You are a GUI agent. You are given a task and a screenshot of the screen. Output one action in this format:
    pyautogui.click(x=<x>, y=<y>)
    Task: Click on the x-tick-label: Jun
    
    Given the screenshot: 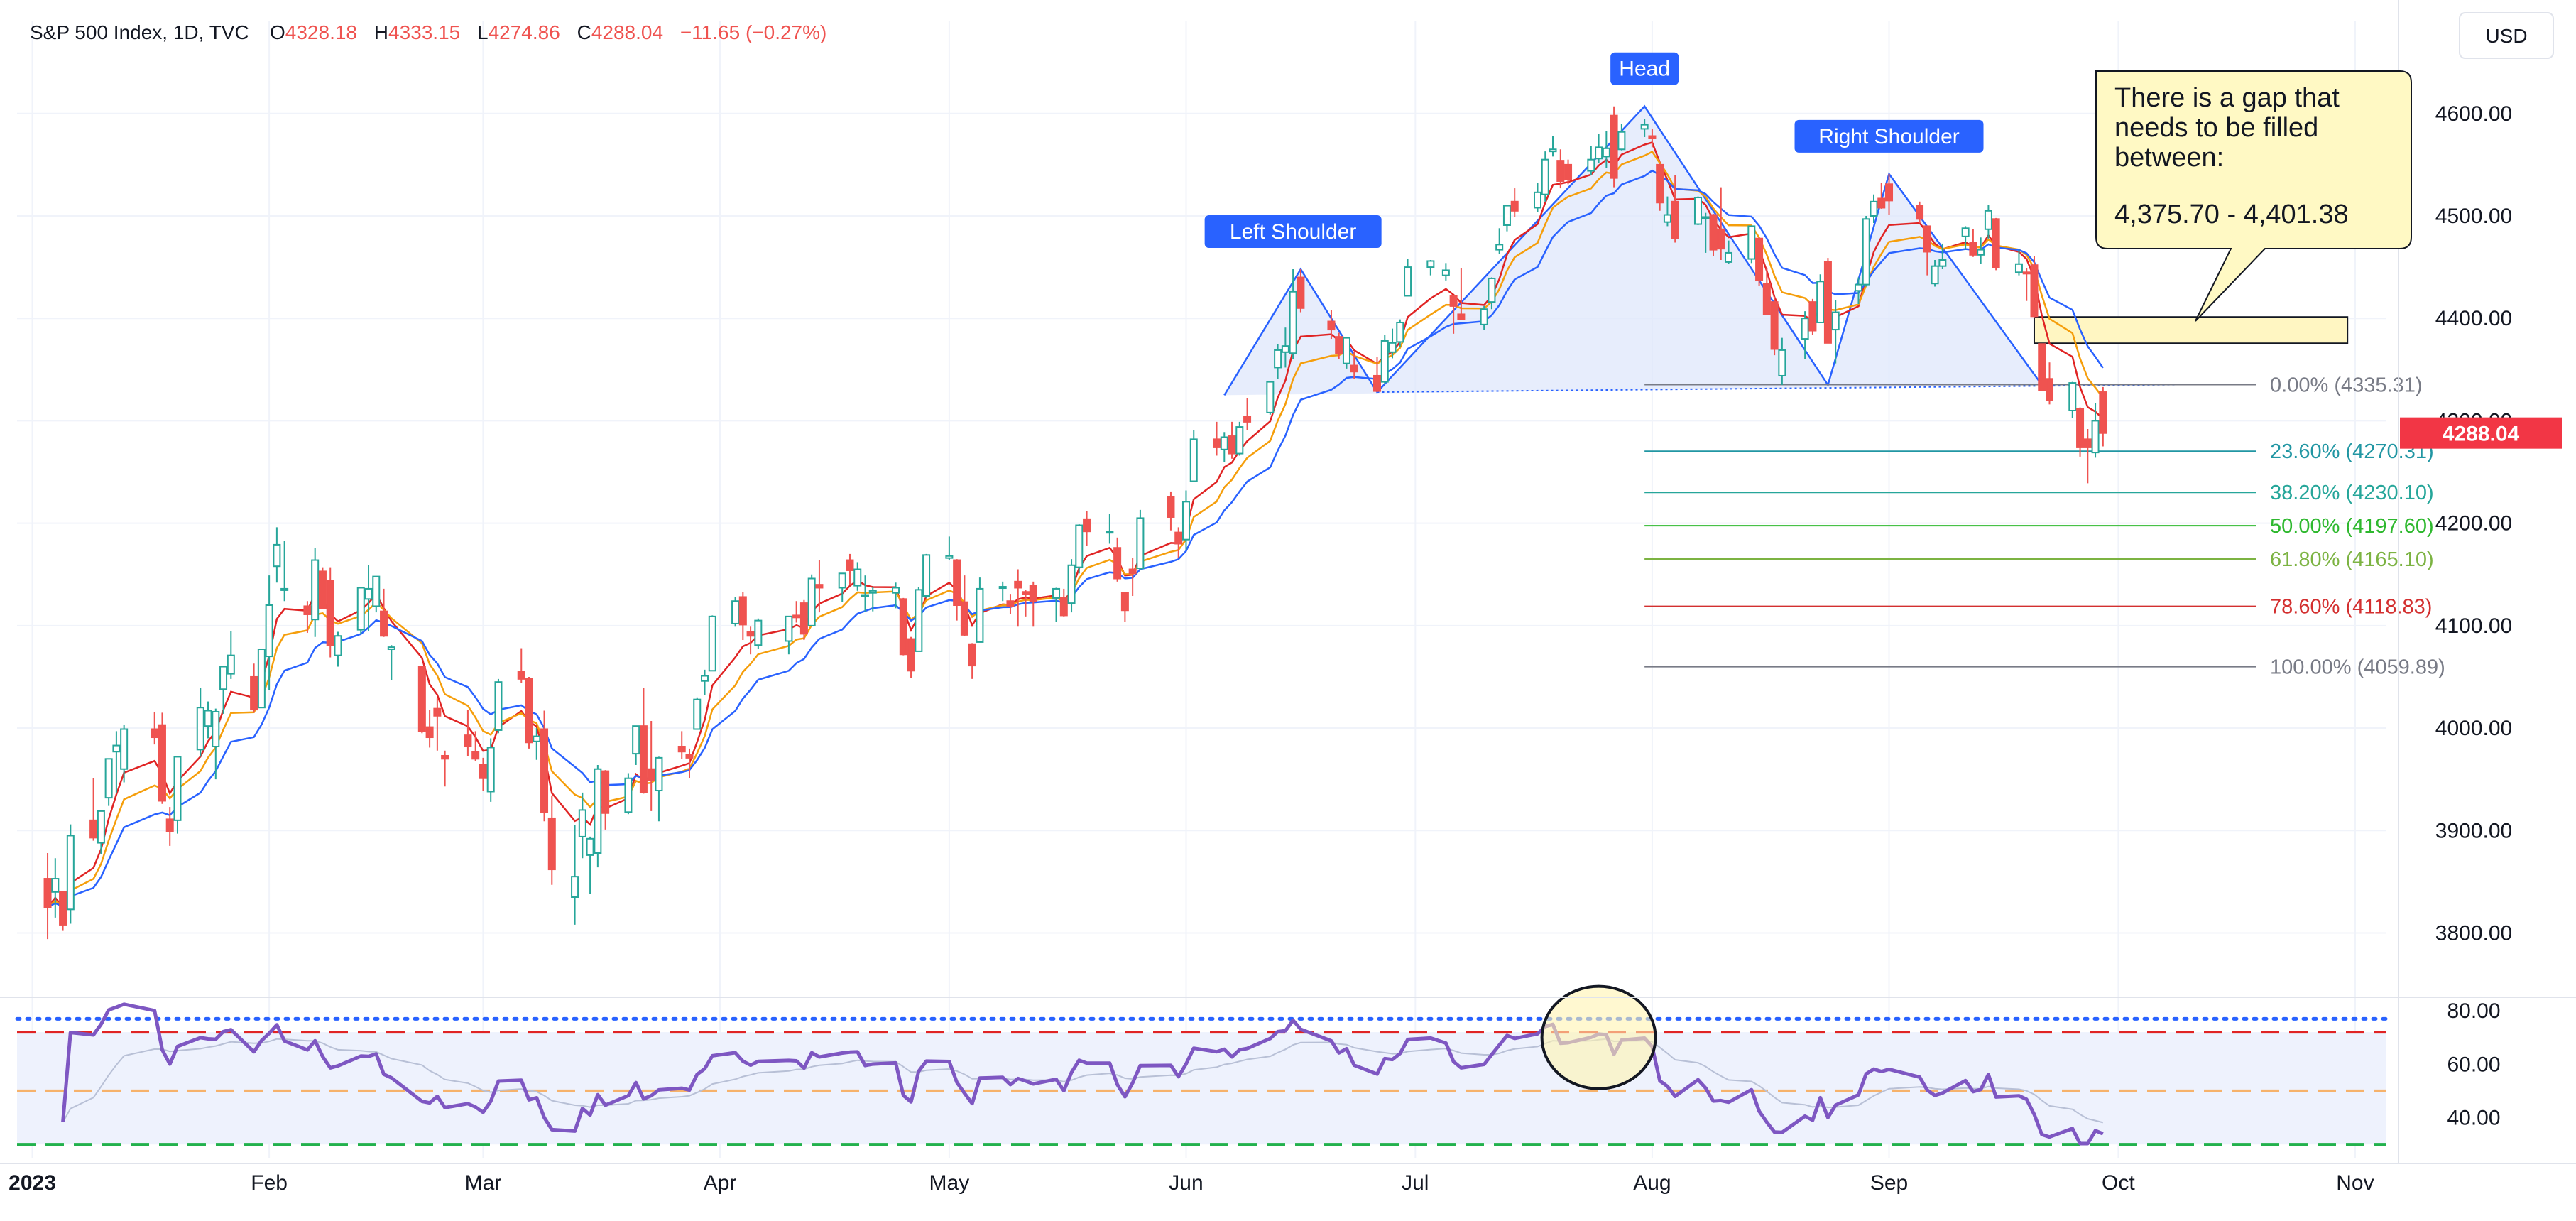 What is the action you would take?
    pyautogui.click(x=1186, y=1183)
    